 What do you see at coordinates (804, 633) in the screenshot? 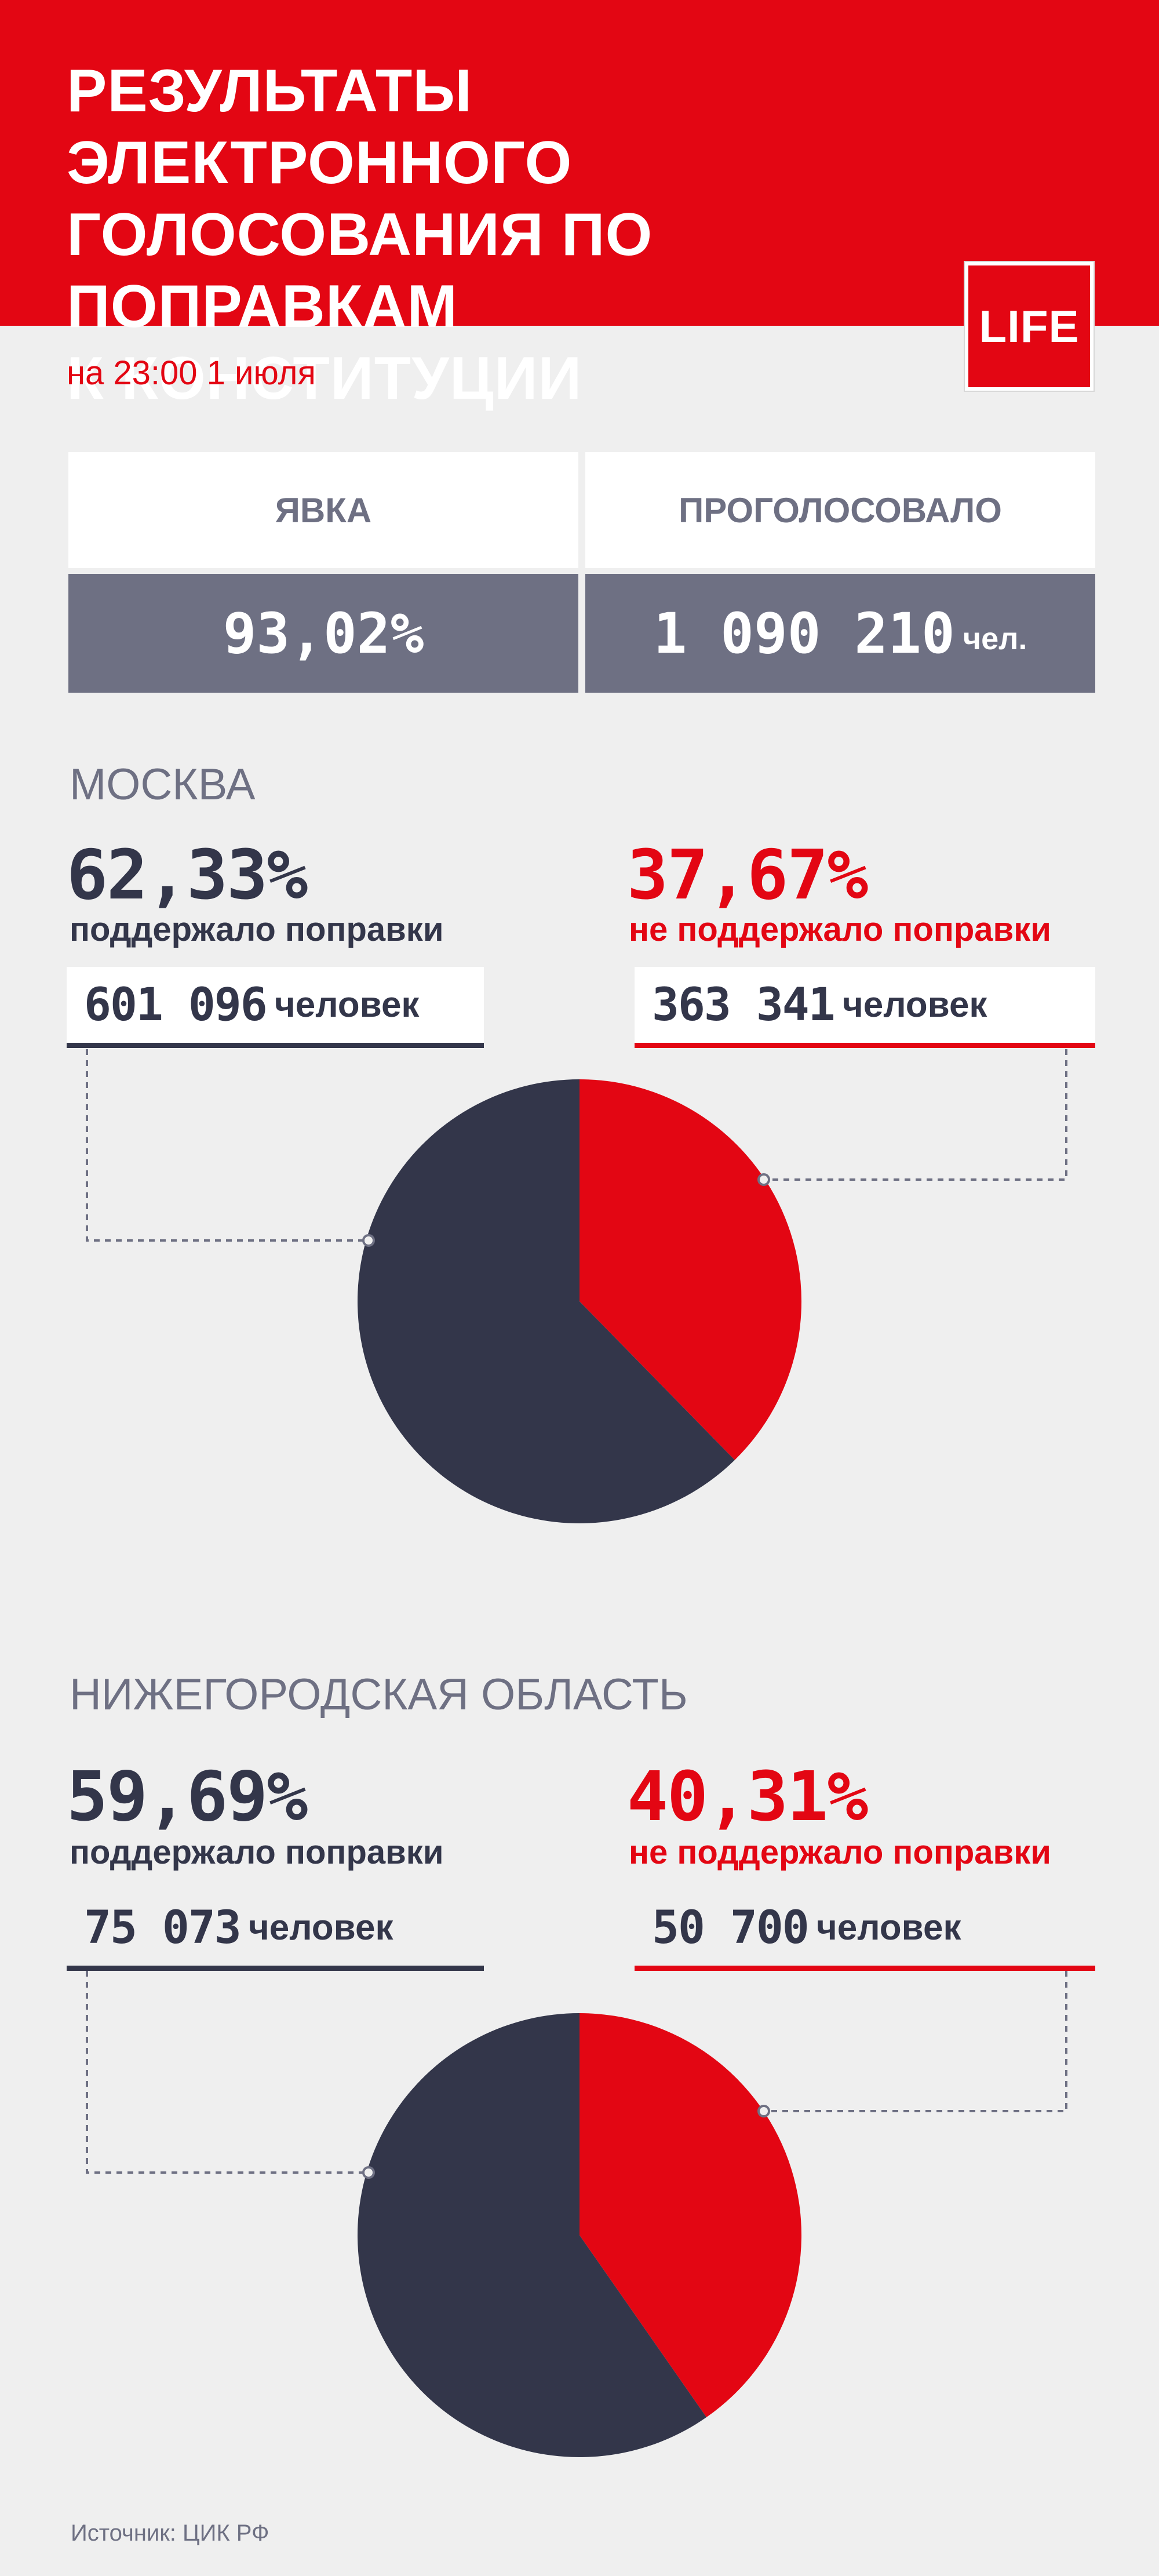
I see `voted-value: 1 090 210` at bounding box center [804, 633].